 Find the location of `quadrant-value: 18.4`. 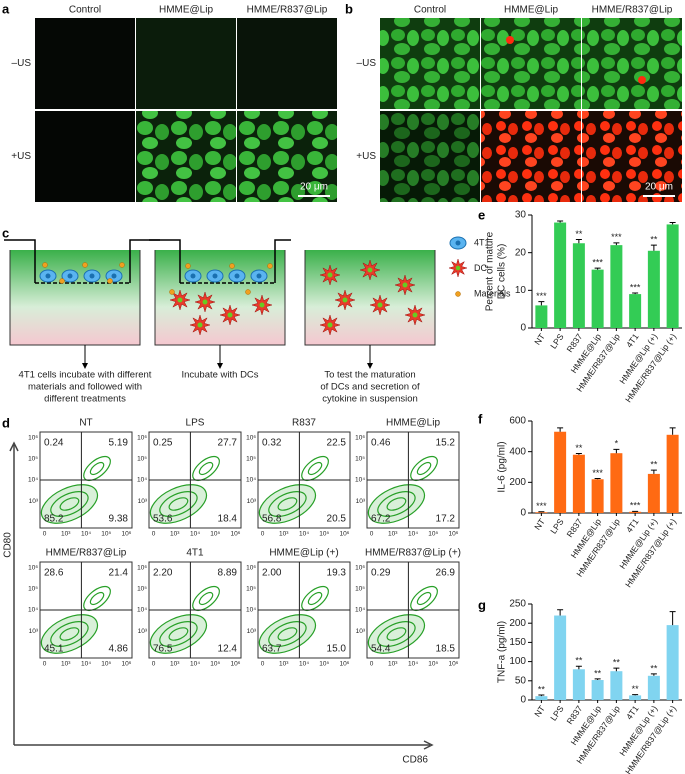

quadrant-value: 18.4 is located at coordinates (228, 519).